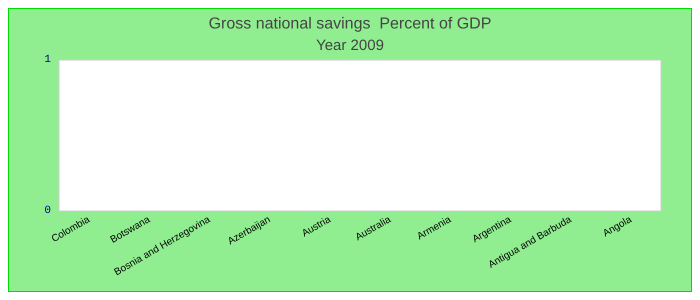 This screenshot has height=300, width=700. Describe the element at coordinates (48, 60) in the screenshot. I see `y-tick-label: 1` at that location.